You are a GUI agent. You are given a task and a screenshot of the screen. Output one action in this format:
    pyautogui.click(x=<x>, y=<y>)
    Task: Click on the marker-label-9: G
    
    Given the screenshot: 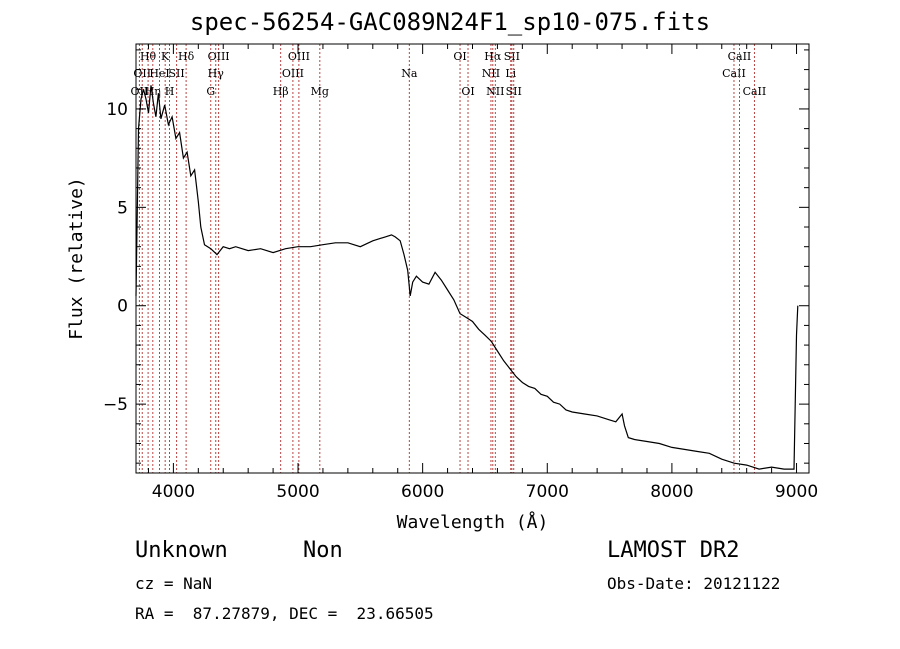 What is the action you would take?
    pyautogui.click(x=210, y=91)
    